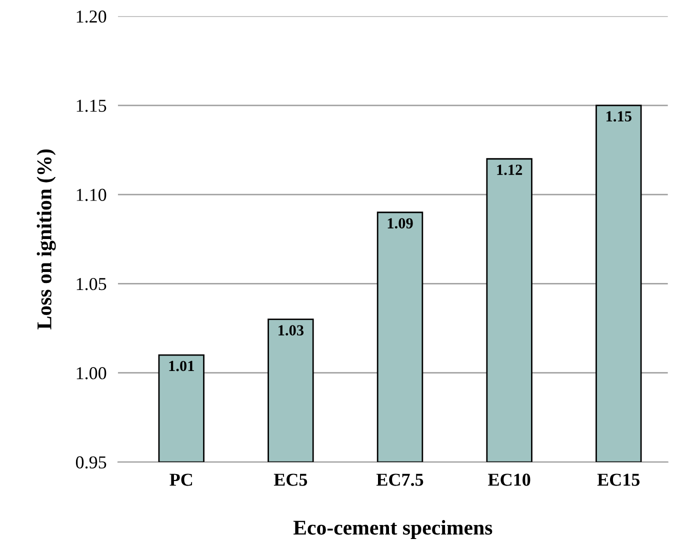  I want to click on y-tick-label: 1.05, so click(91, 284).